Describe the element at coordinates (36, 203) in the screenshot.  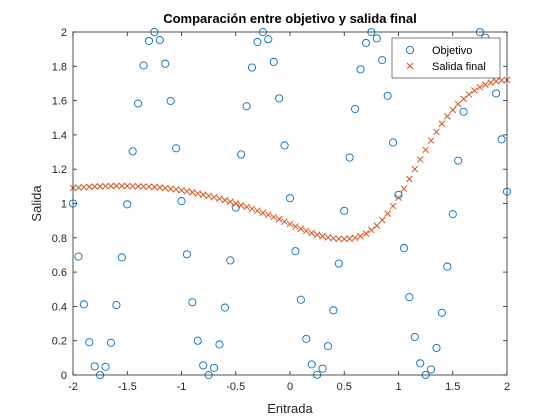
I see `y-axis-title: Salida` at that location.